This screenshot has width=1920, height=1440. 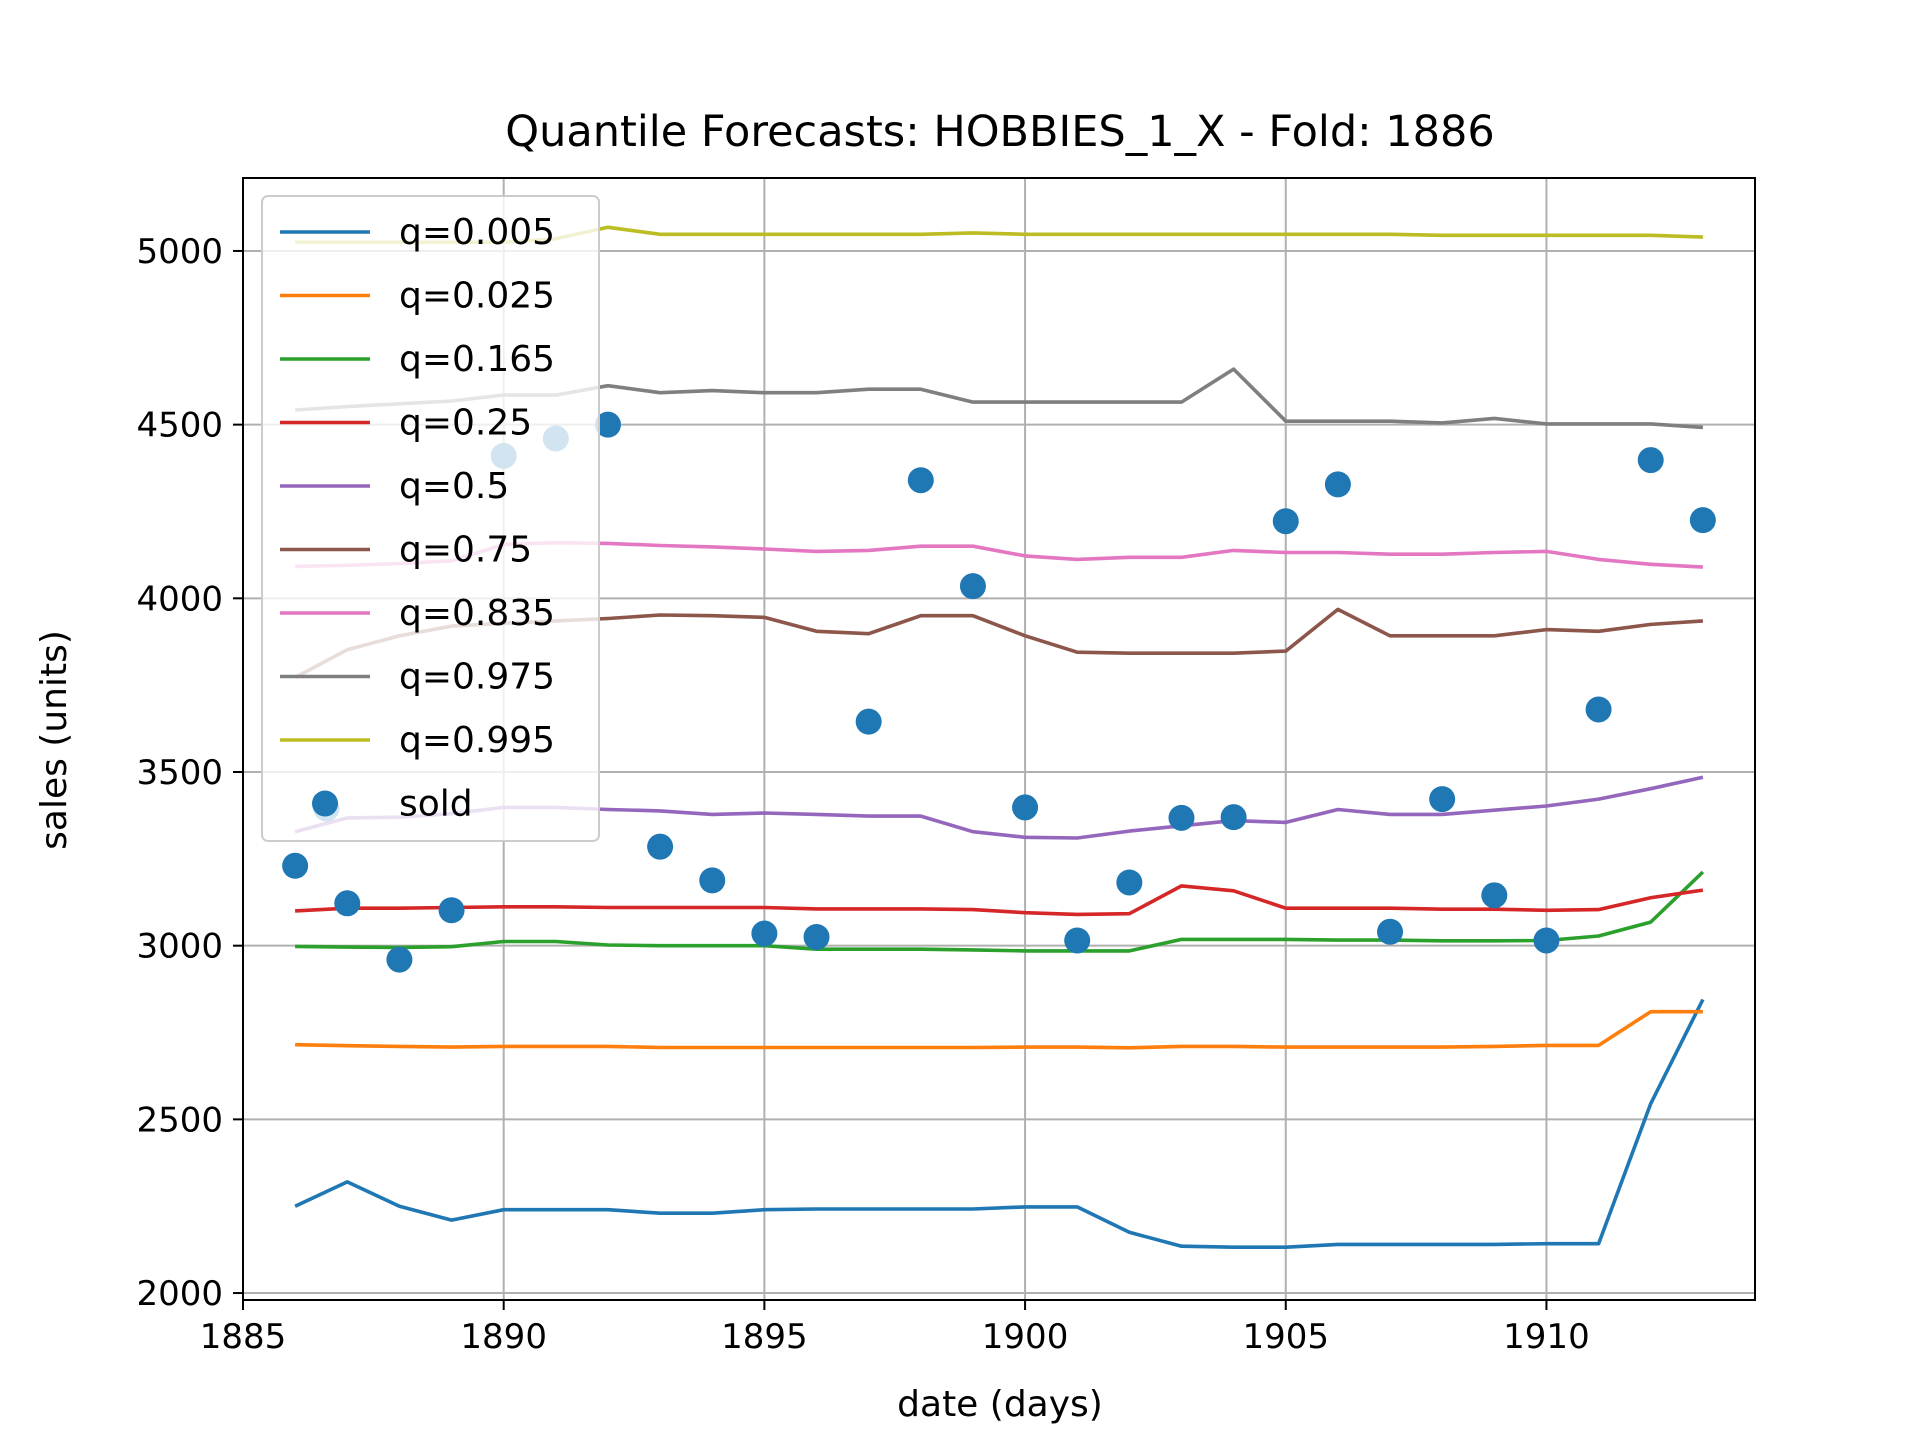 I want to click on x-tick-label: 1900, so click(x=1025, y=1337).